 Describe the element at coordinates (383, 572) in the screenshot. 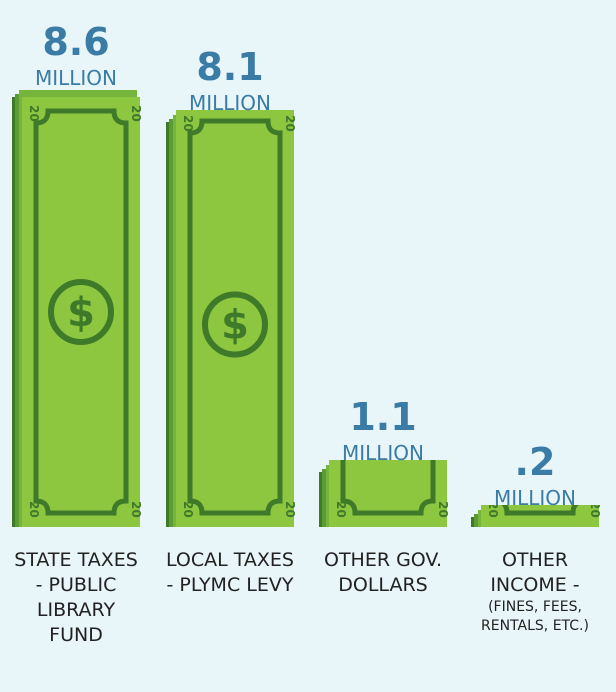

I see `category-label: OTHER GOV. DOLLARS` at that location.